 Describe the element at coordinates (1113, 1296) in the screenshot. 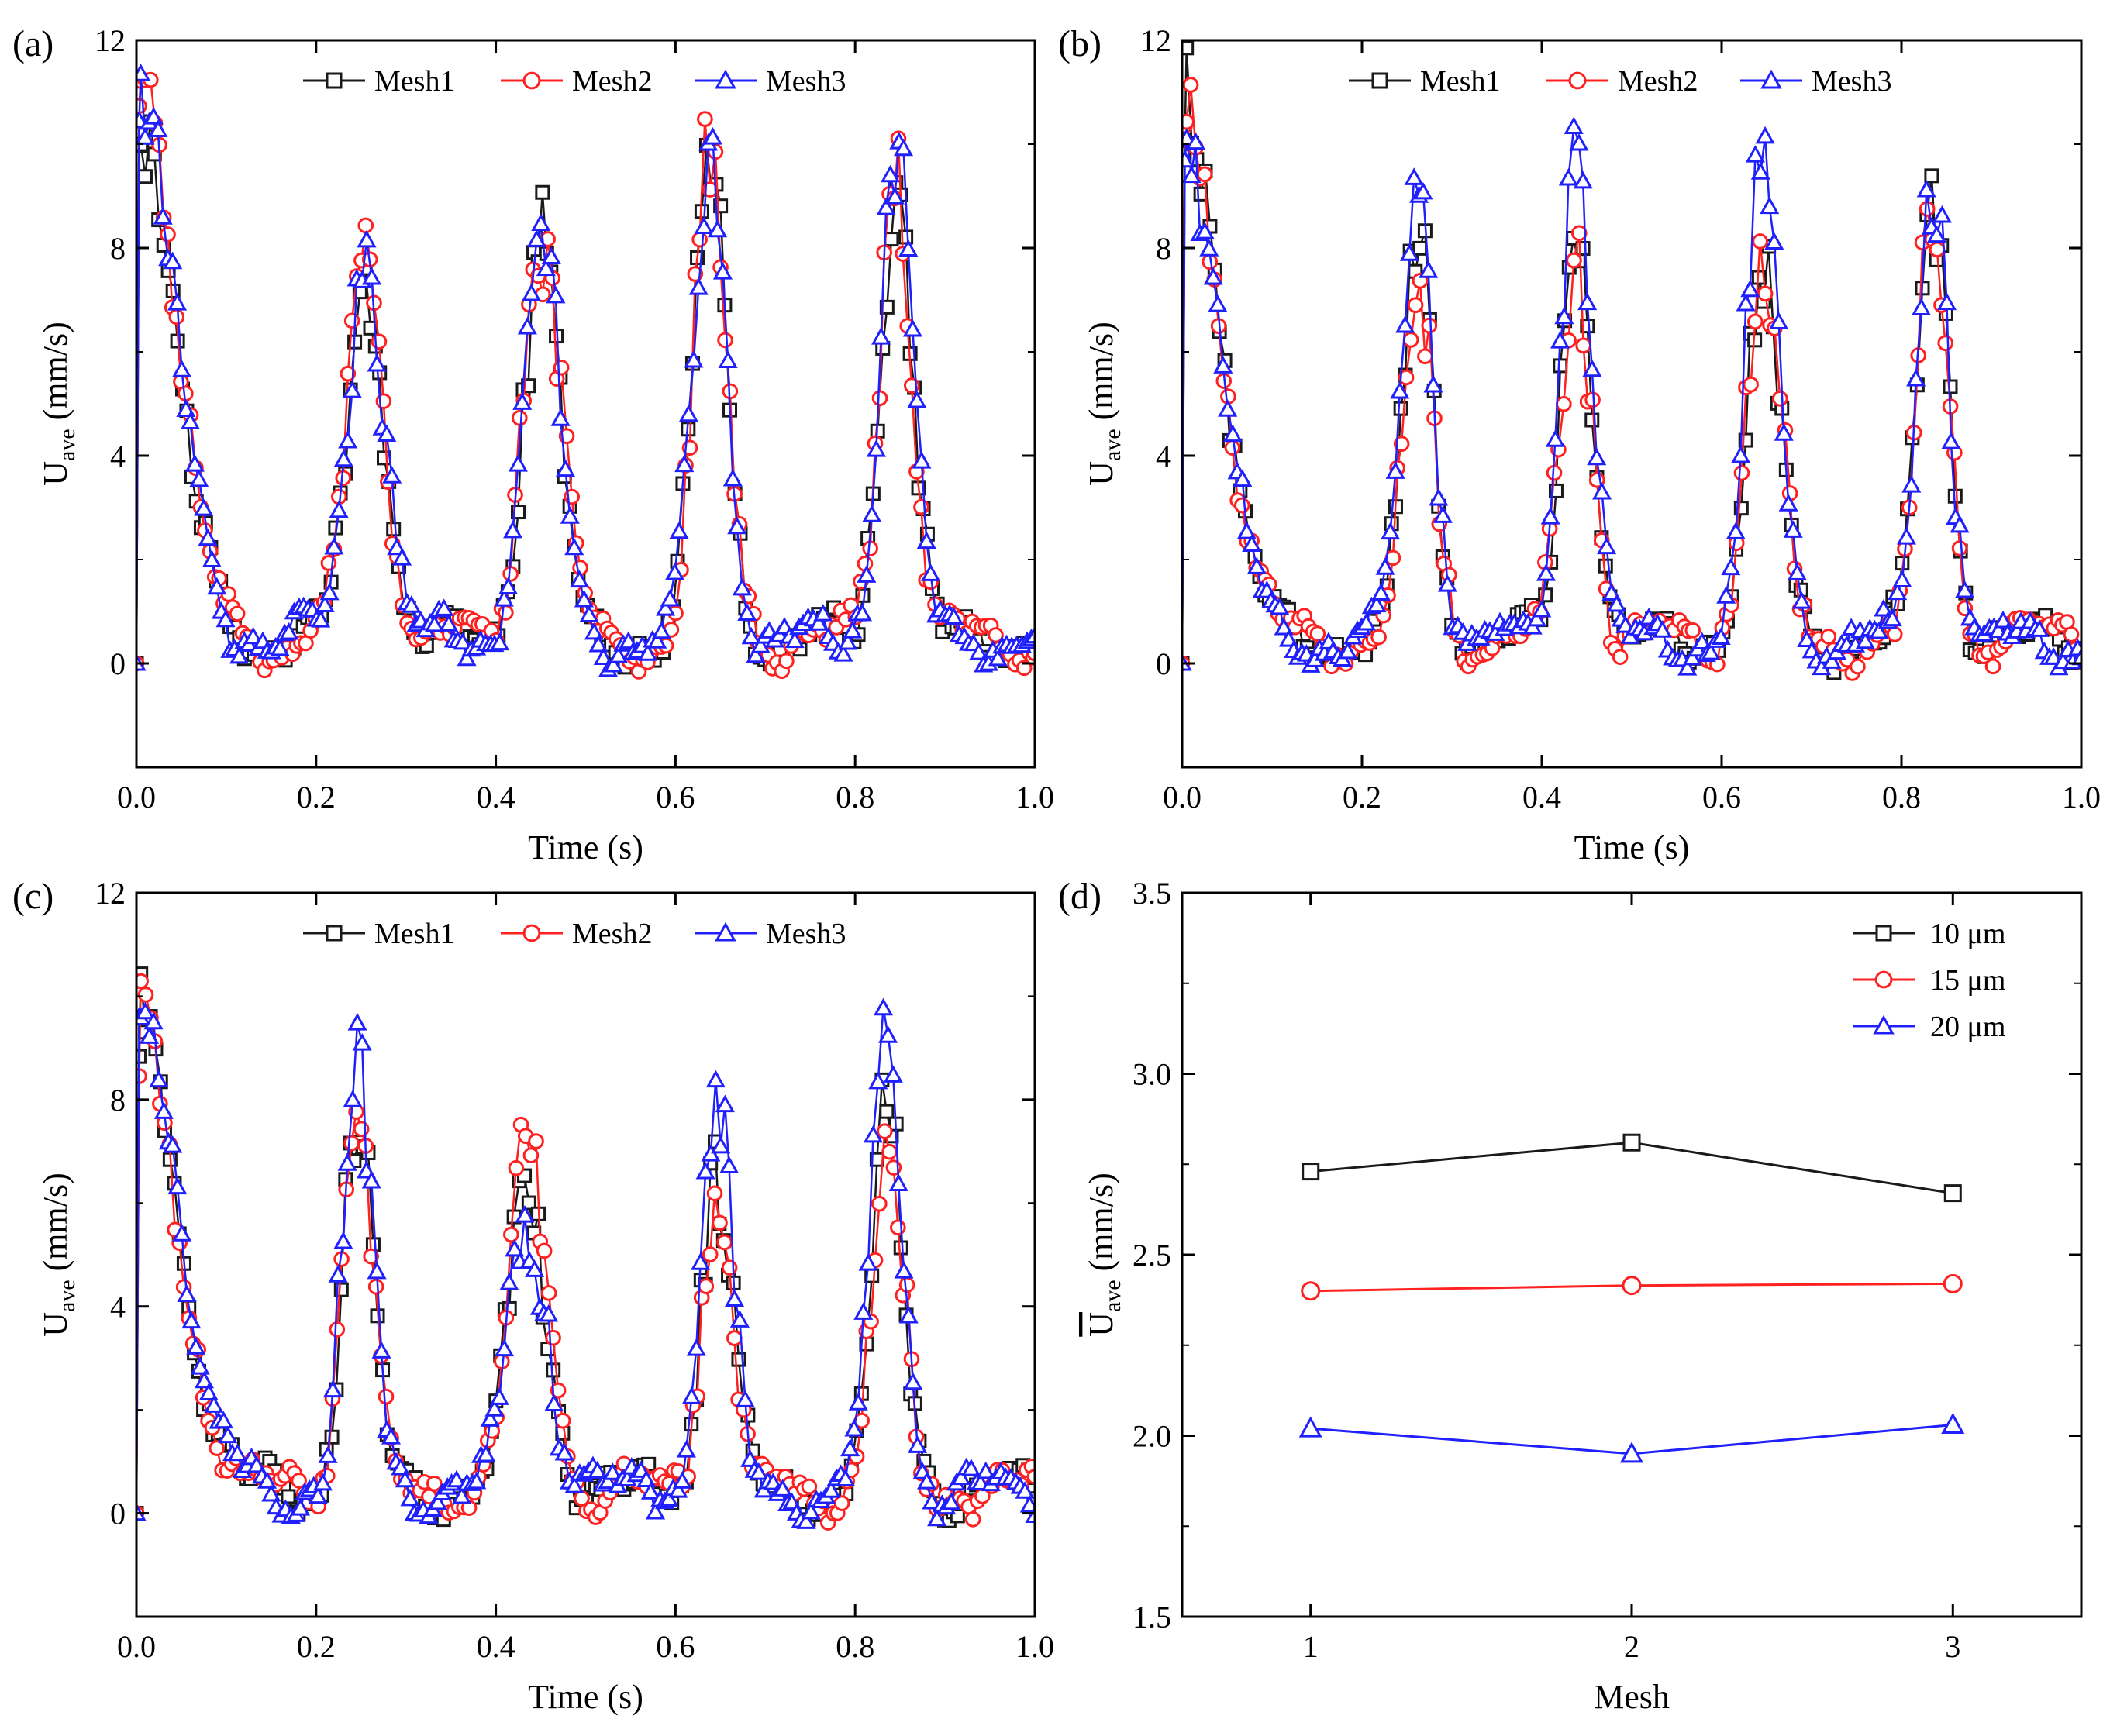

I see `y-axis-title-sub: ave` at that location.